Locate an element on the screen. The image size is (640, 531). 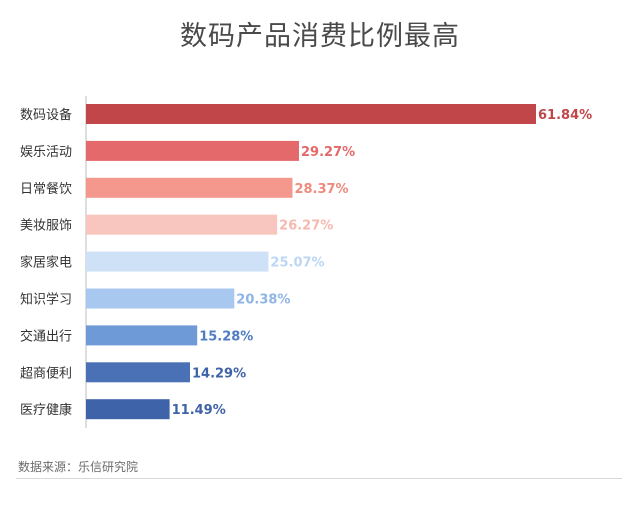
category-label: 超商便利 is located at coordinates (46, 373).